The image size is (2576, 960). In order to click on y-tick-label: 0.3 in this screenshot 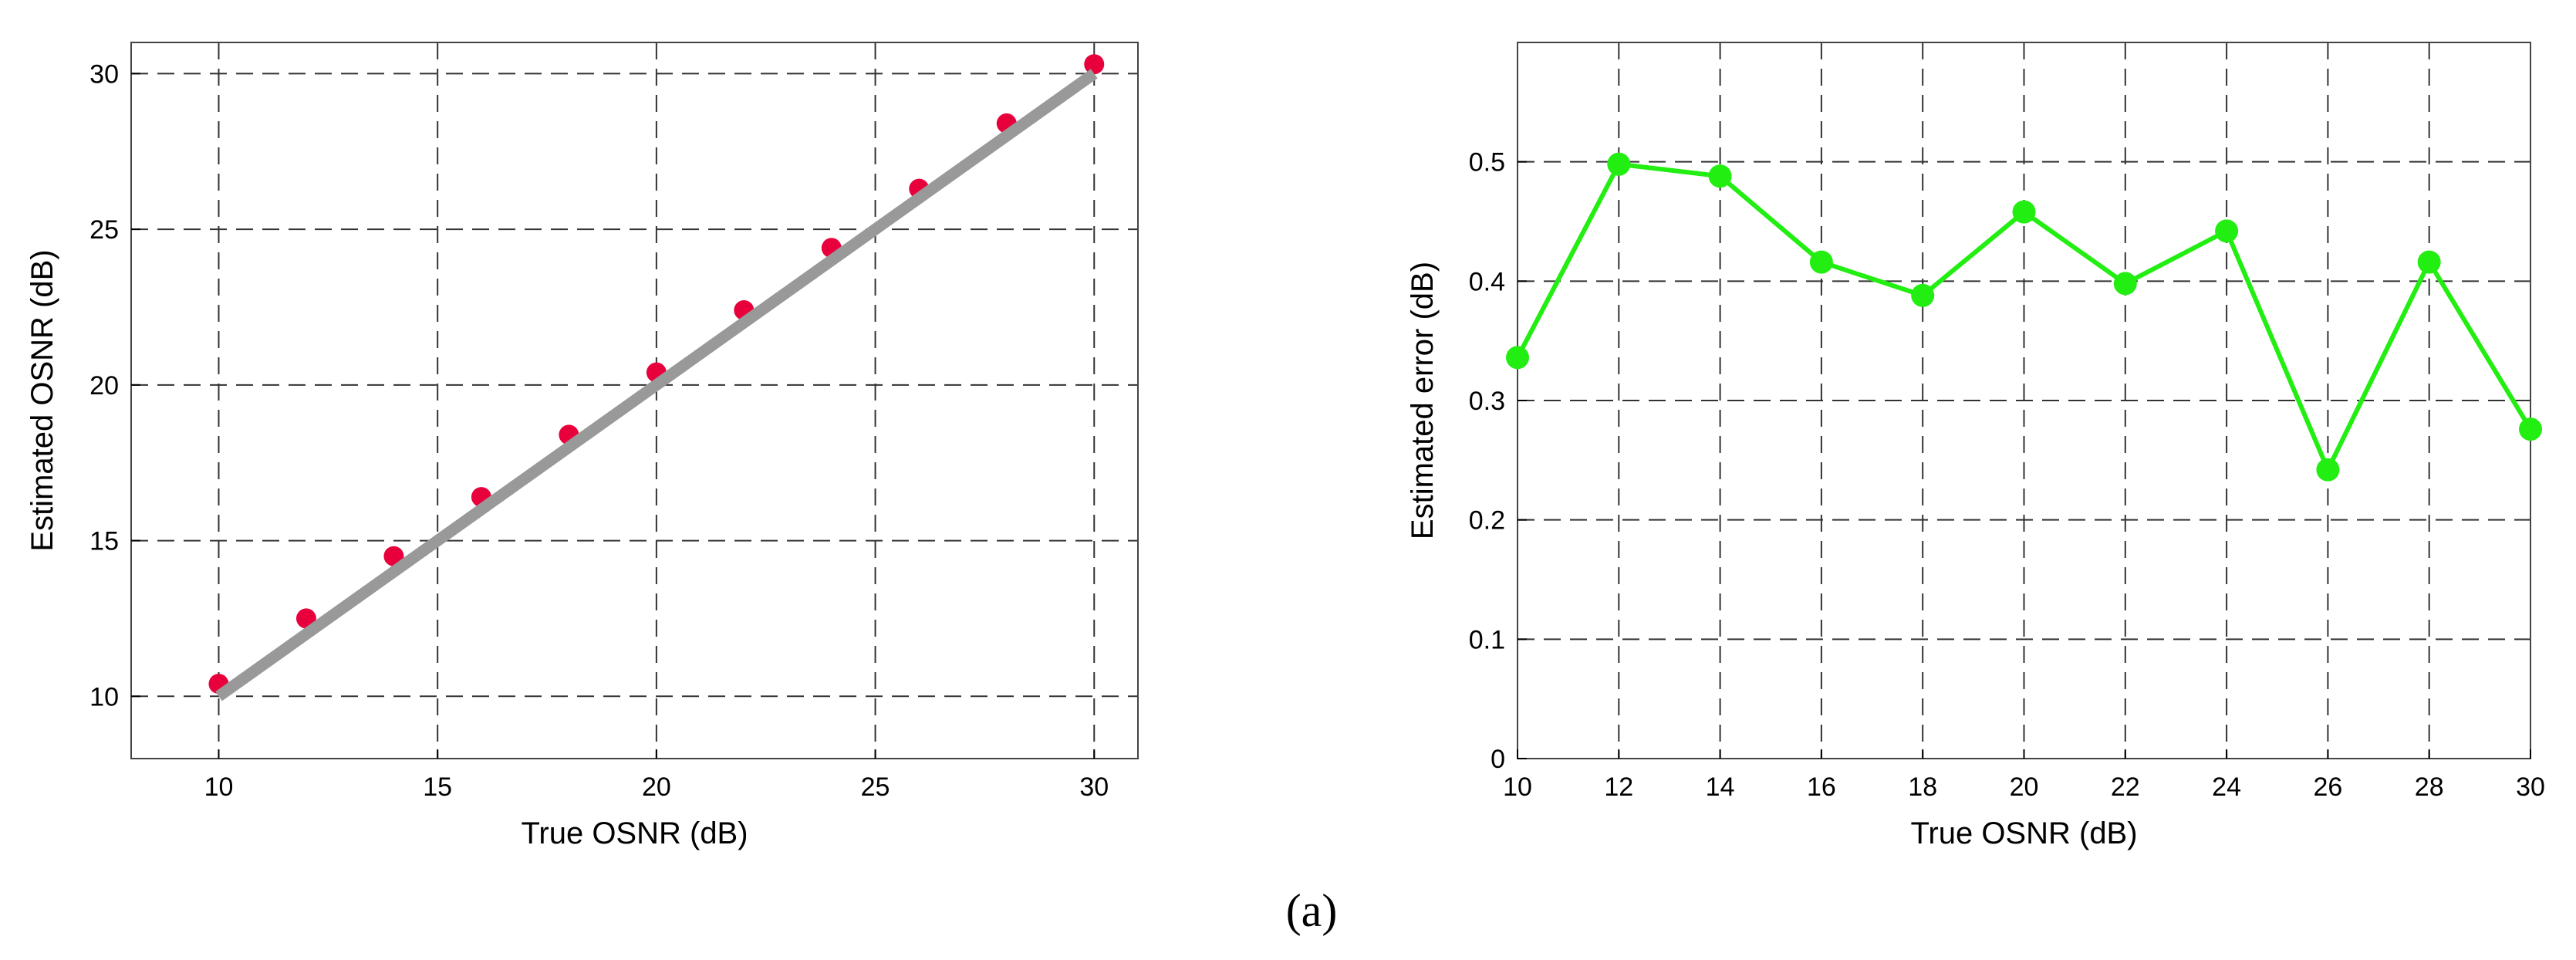, I will do `click(1487, 401)`.